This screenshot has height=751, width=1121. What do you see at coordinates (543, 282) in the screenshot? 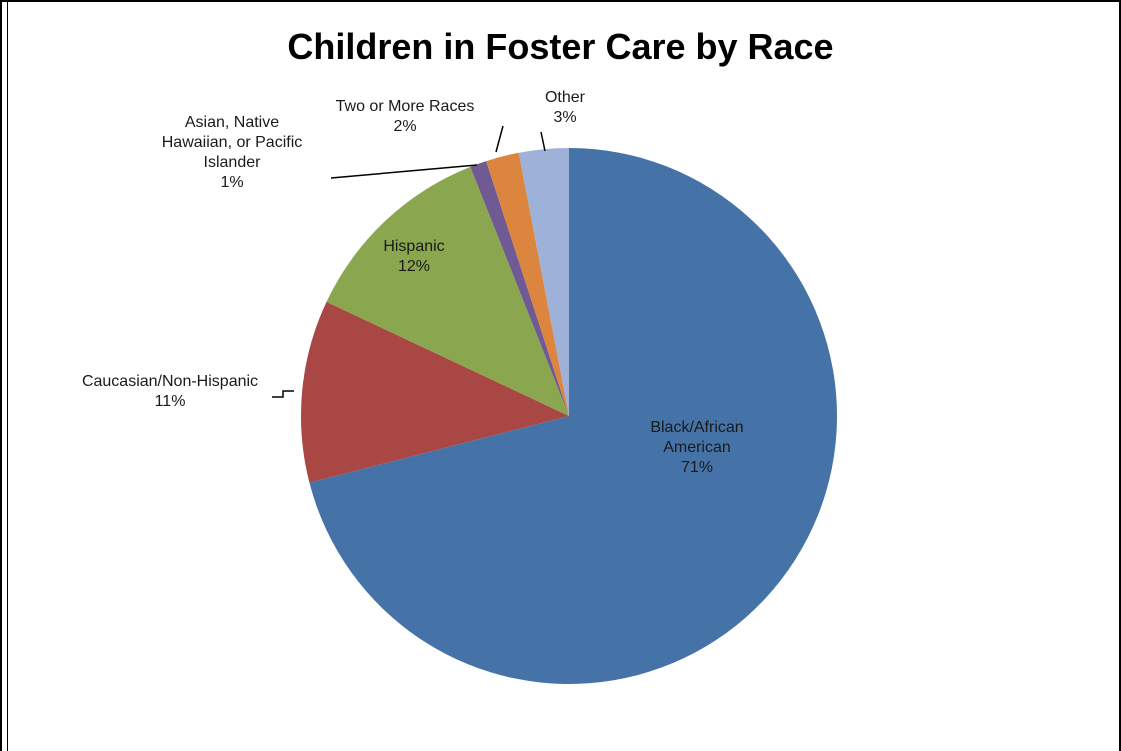
I see `pie-slice-other` at bounding box center [543, 282].